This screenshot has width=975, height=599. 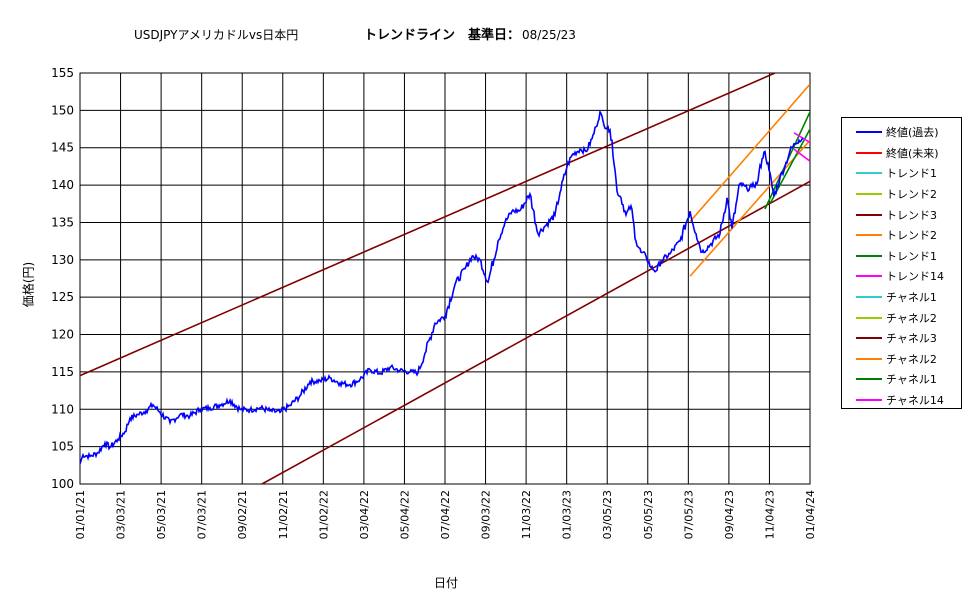 What do you see at coordinates (202, 514) in the screenshot?
I see `x-tick-label: 07/03/21` at bounding box center [202, 514].